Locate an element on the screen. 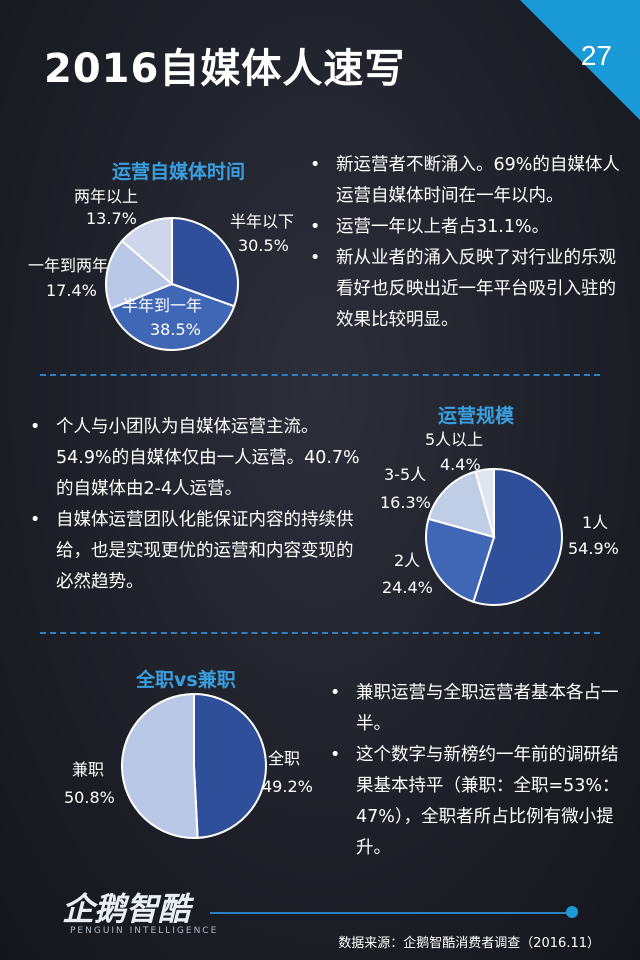 The width and height of the screenshot is (640, 960). corner-triangle is located at coordinates (580, 60).